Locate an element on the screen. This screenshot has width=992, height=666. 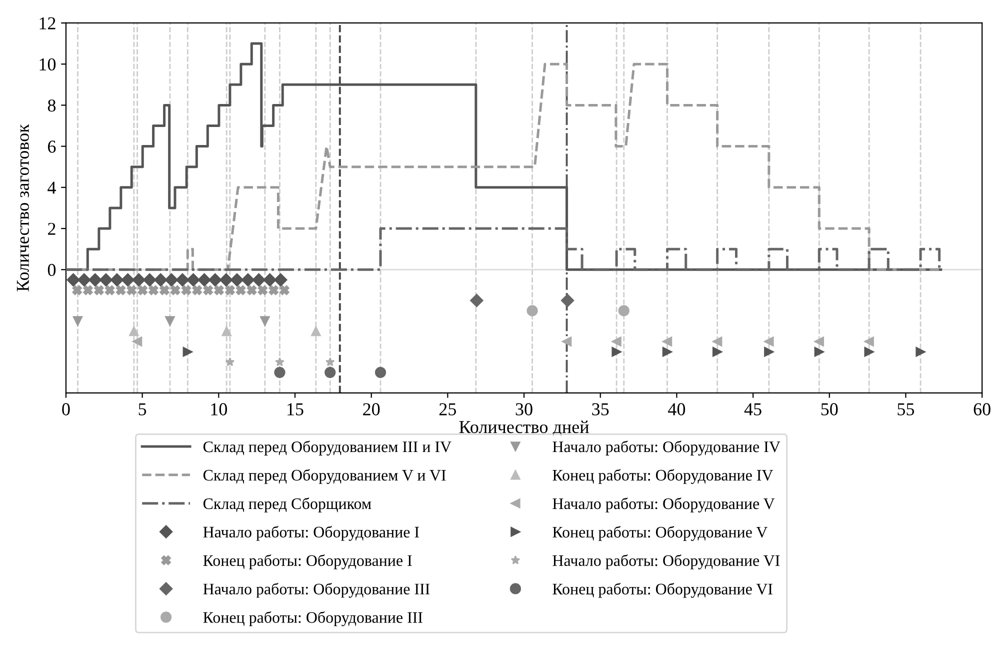
legend-label: Начало работы: Оборудование IV is located at coordinates (666, 448).